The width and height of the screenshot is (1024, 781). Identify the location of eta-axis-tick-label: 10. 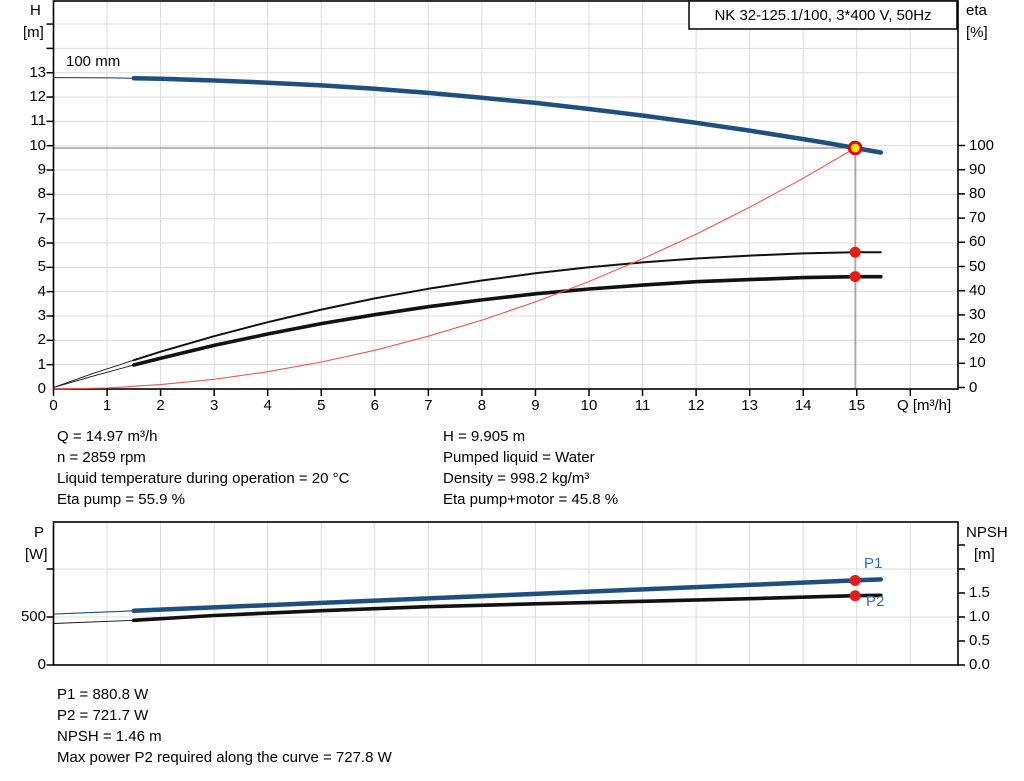
(977, 363).